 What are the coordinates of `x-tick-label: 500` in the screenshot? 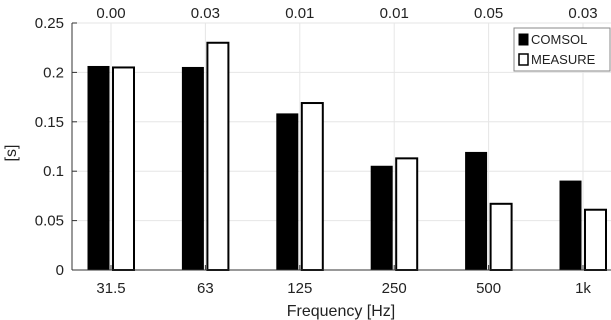 It's located at (488, 288).